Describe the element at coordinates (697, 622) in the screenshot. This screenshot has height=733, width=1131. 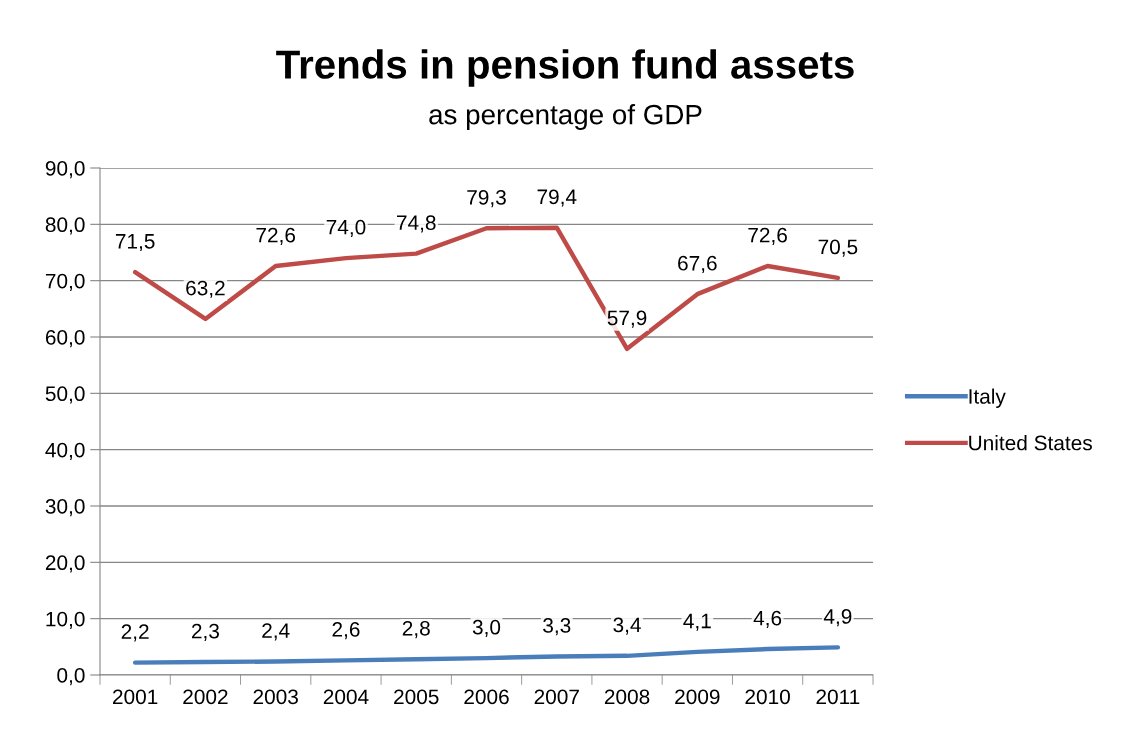
I see `data-label: 4,1` at that location.